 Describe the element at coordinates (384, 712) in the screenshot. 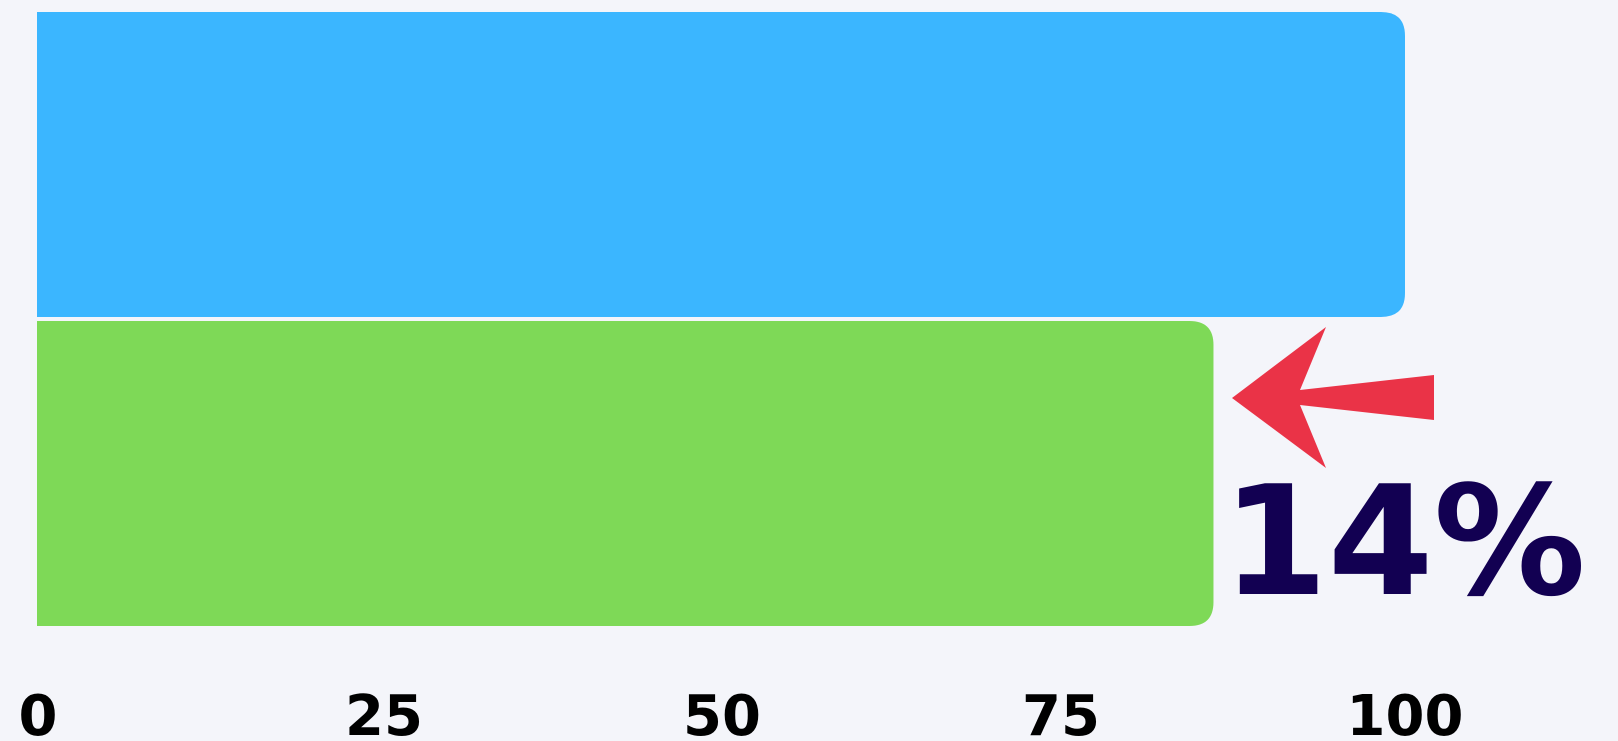

I see `x-tick-label: 25` at that location.